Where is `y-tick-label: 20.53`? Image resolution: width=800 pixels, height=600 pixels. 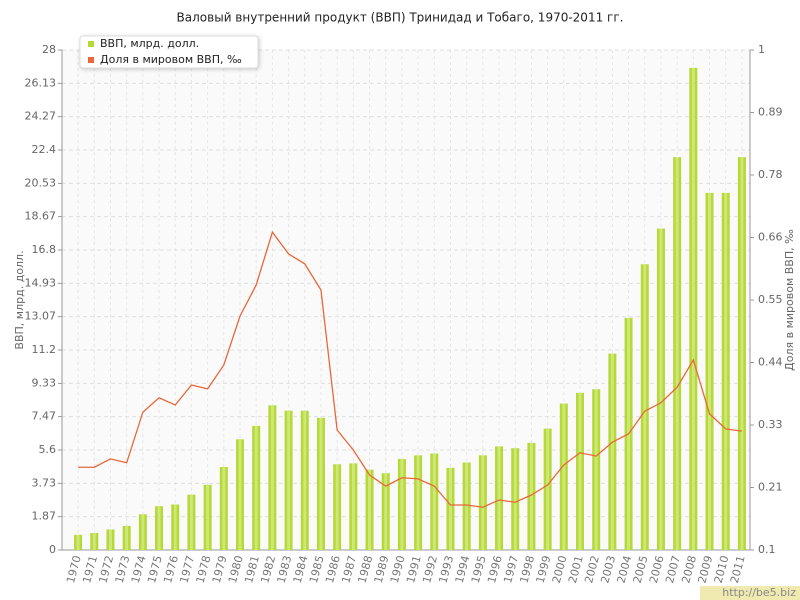
y-tick-label: 20.53 is located at coordinates (41, 182).